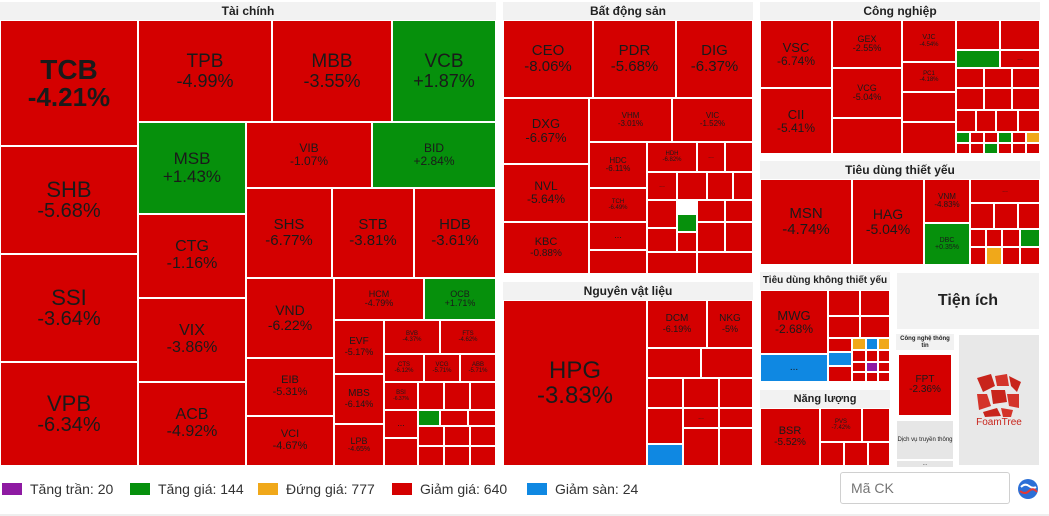  I want to click on tile-SHB: SHB -5.68%, so click(69, 200).